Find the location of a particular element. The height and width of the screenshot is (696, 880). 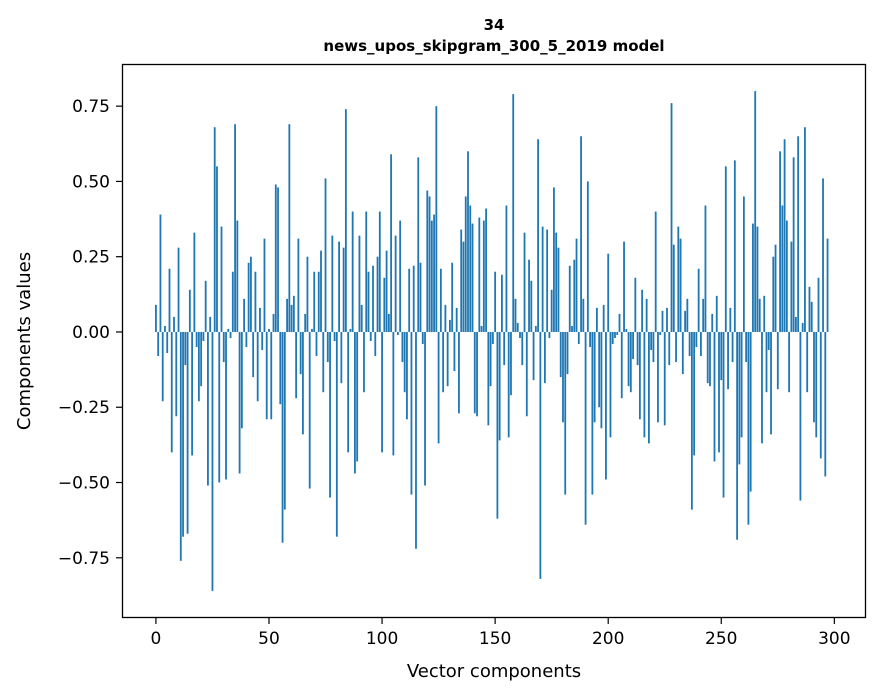

x-tick-label: 50 is located at coordinates (269, 639).